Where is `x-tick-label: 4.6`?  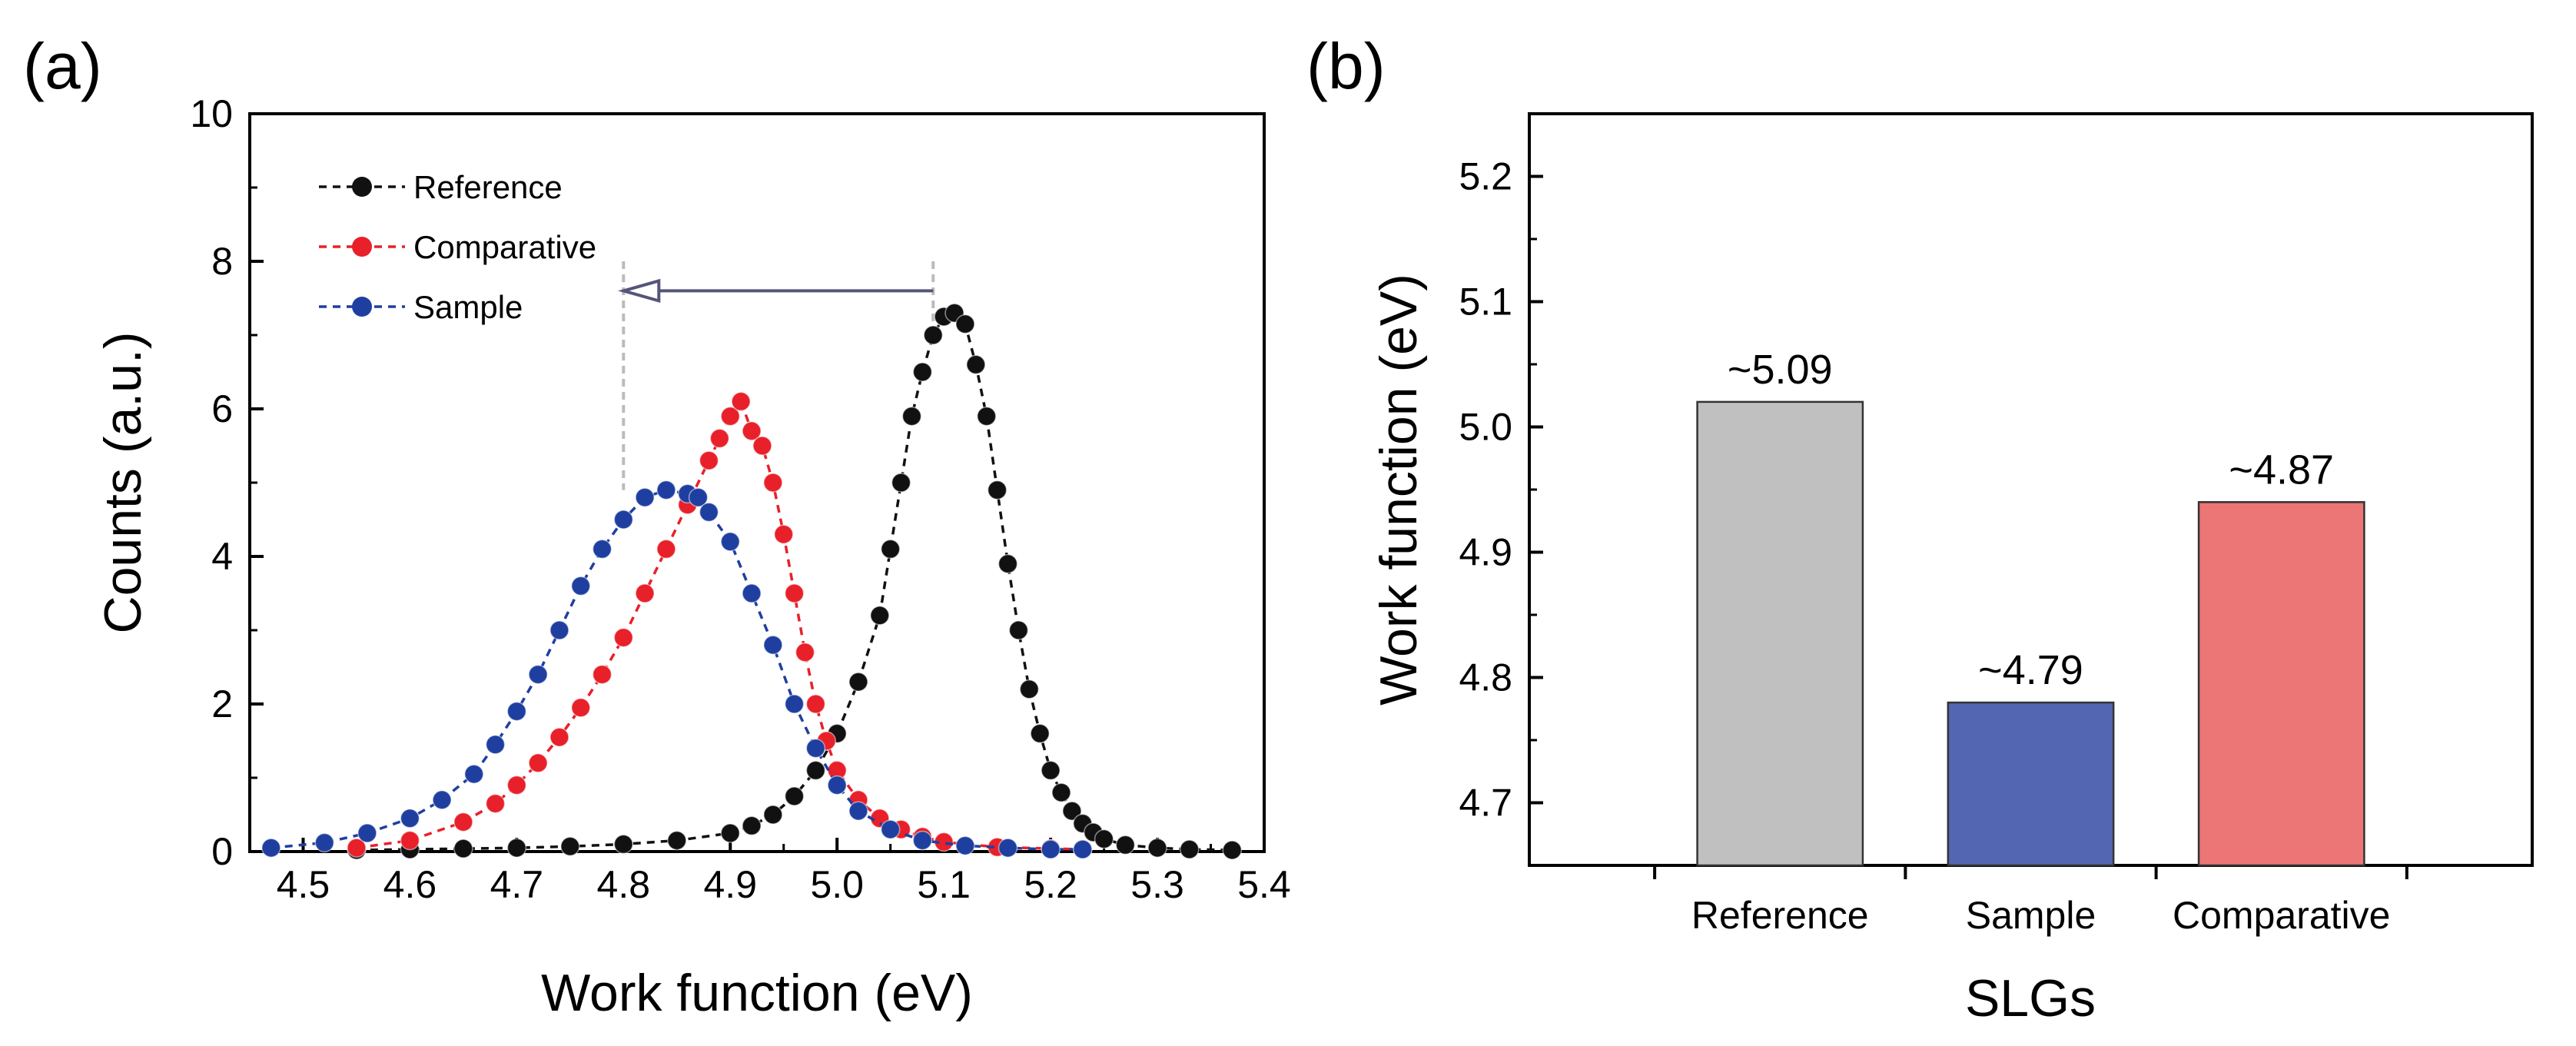
x-tick-label: 4.6 is located at coordinates (410, 884).